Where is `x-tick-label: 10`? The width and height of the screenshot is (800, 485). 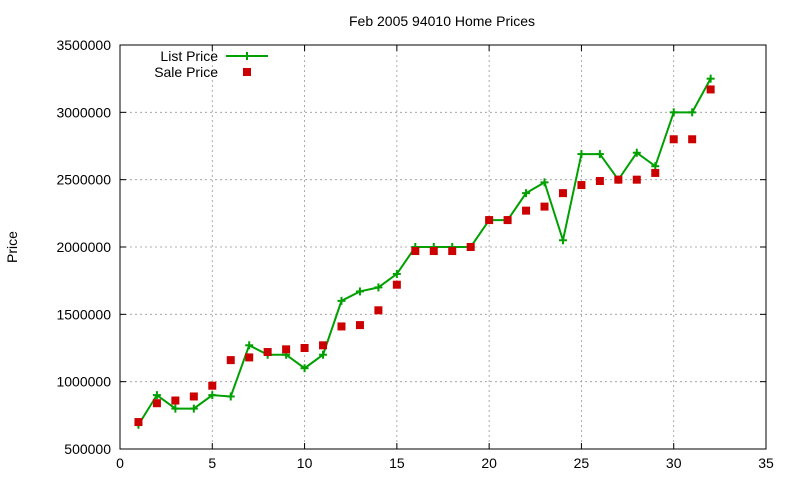 x-tick-label: 10 is located at coordinates (305, 463).